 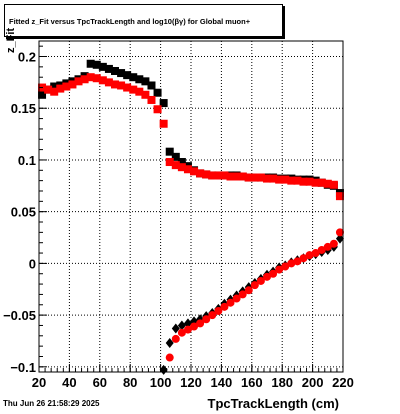 What do you see at coordinates (32, 263) in the screenshot?
I see `y-tick-label: 0` at bounding box center [32, 263].